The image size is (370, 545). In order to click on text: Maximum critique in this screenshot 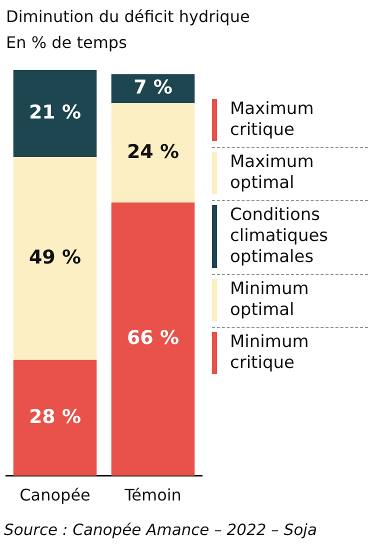, I will do `click(272, 119)`.